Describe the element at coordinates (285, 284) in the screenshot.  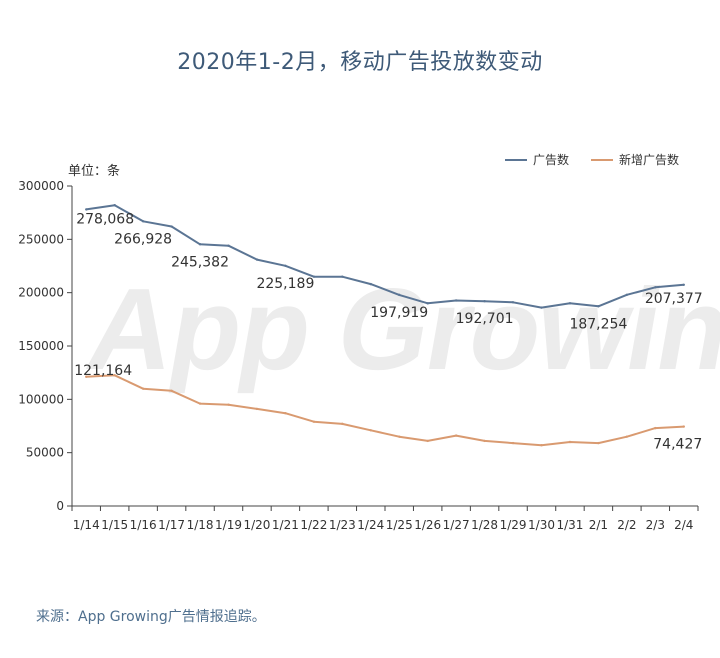
I see `data-label: 225,189` at that location.